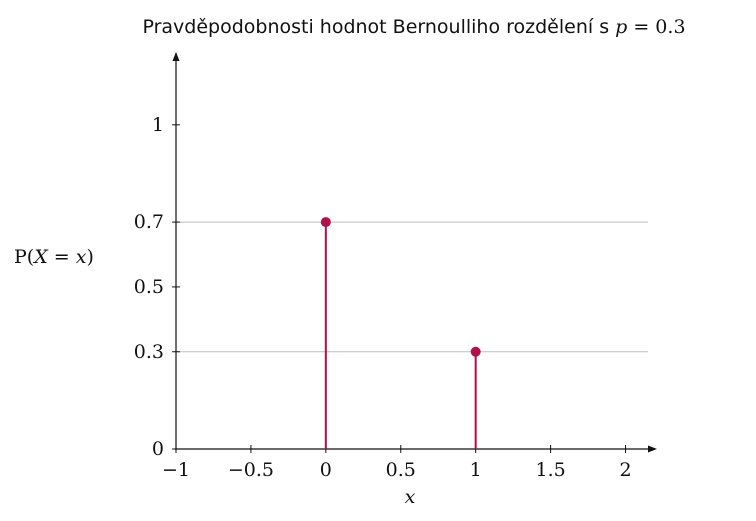 The height and width of the screenshot is (521, 756). What do you see at coordinates (621, 27) in the screenshot?
I see `chart-title-variable: p` at bounding box center [621, 27].